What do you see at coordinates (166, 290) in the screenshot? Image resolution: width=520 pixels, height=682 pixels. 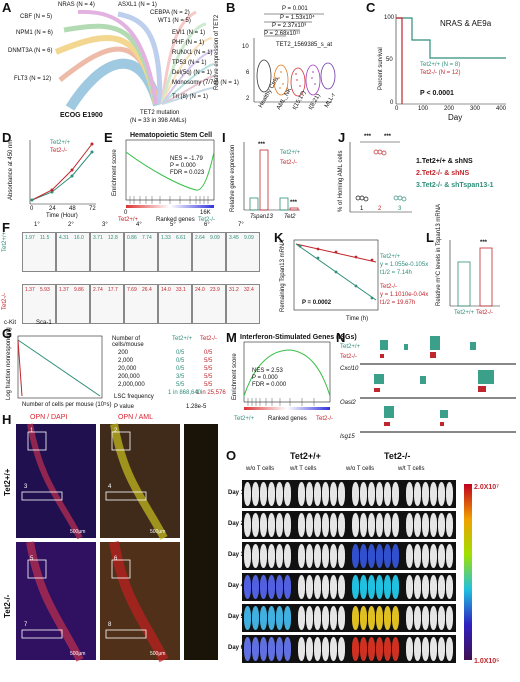 I see `f-flow-value: 14.0` at bounding box center [166, 290].